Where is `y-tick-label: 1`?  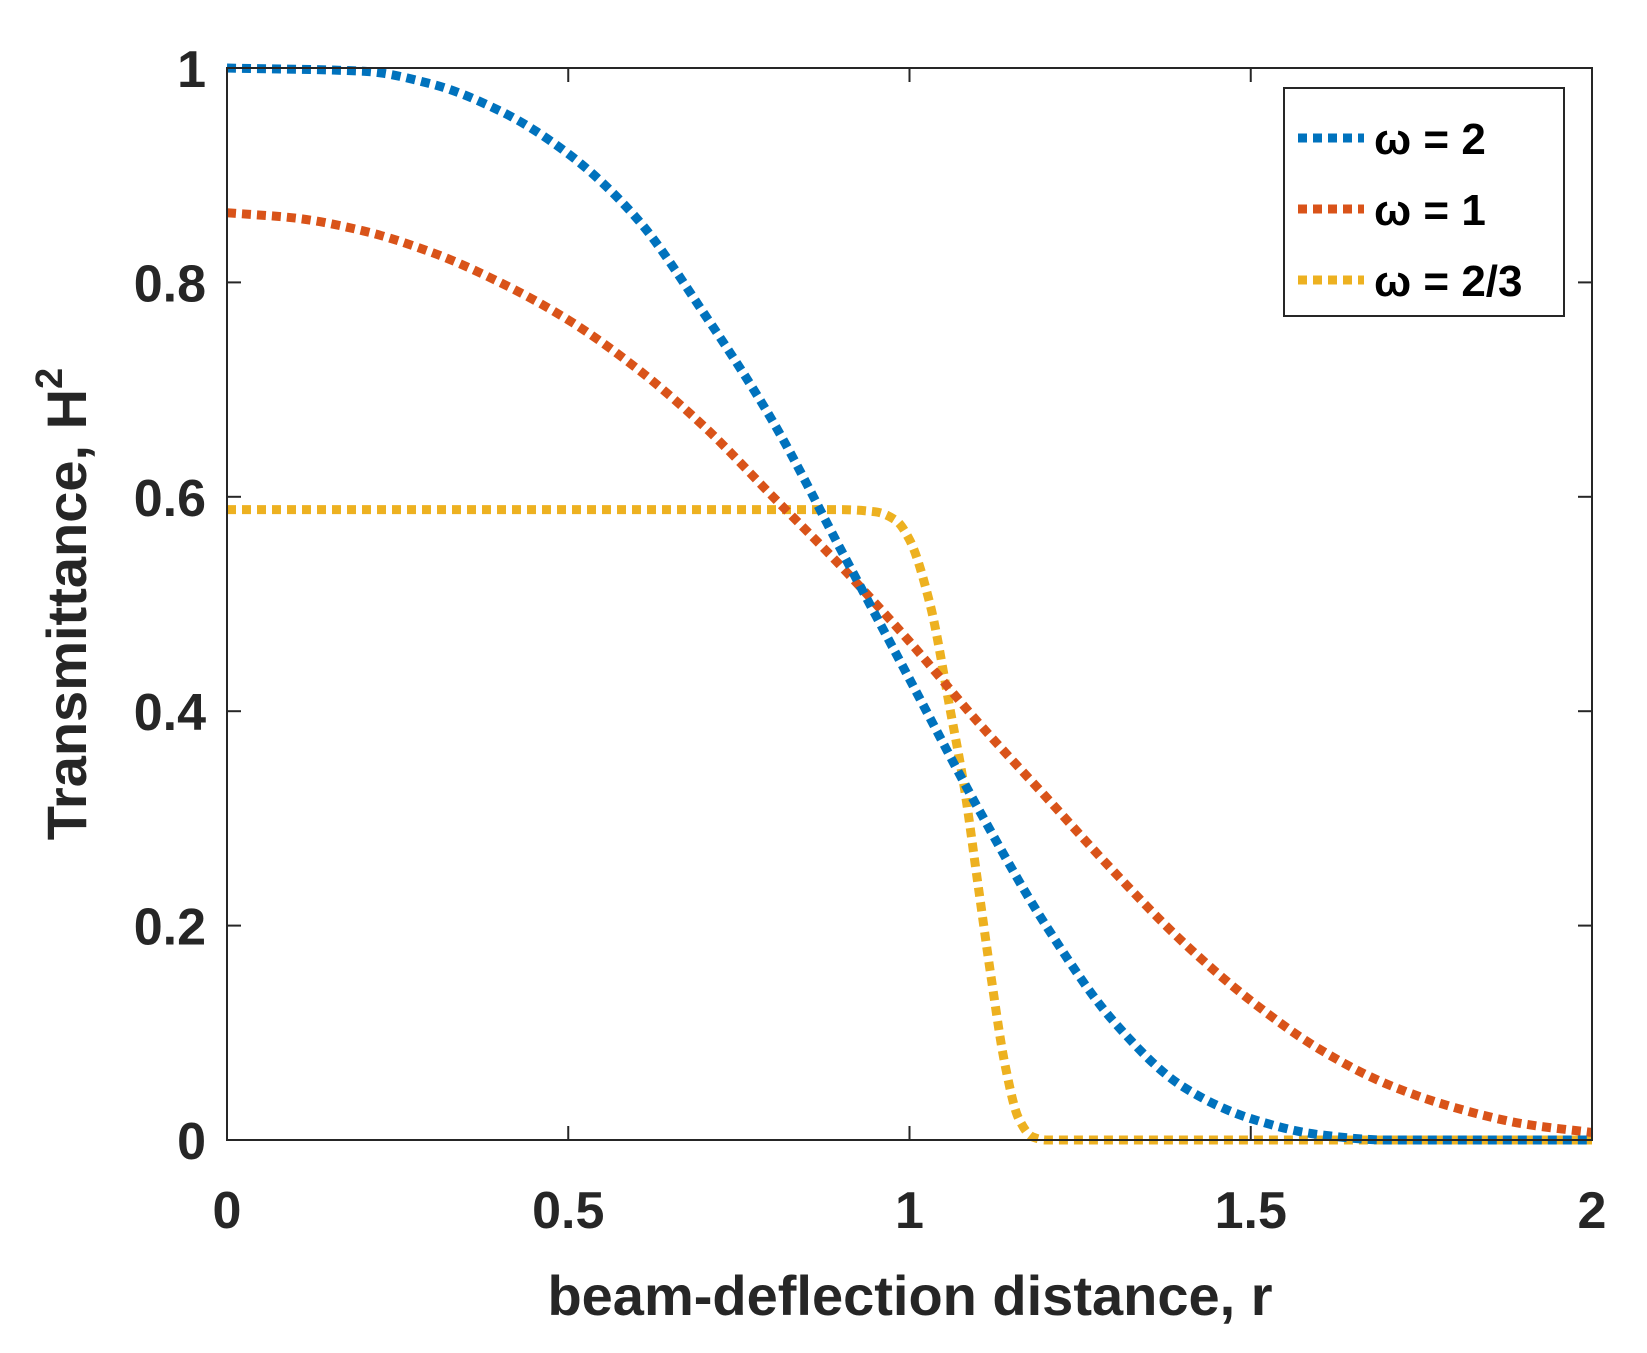 y-tick-label: 1 is located at coordinates (191, 70).